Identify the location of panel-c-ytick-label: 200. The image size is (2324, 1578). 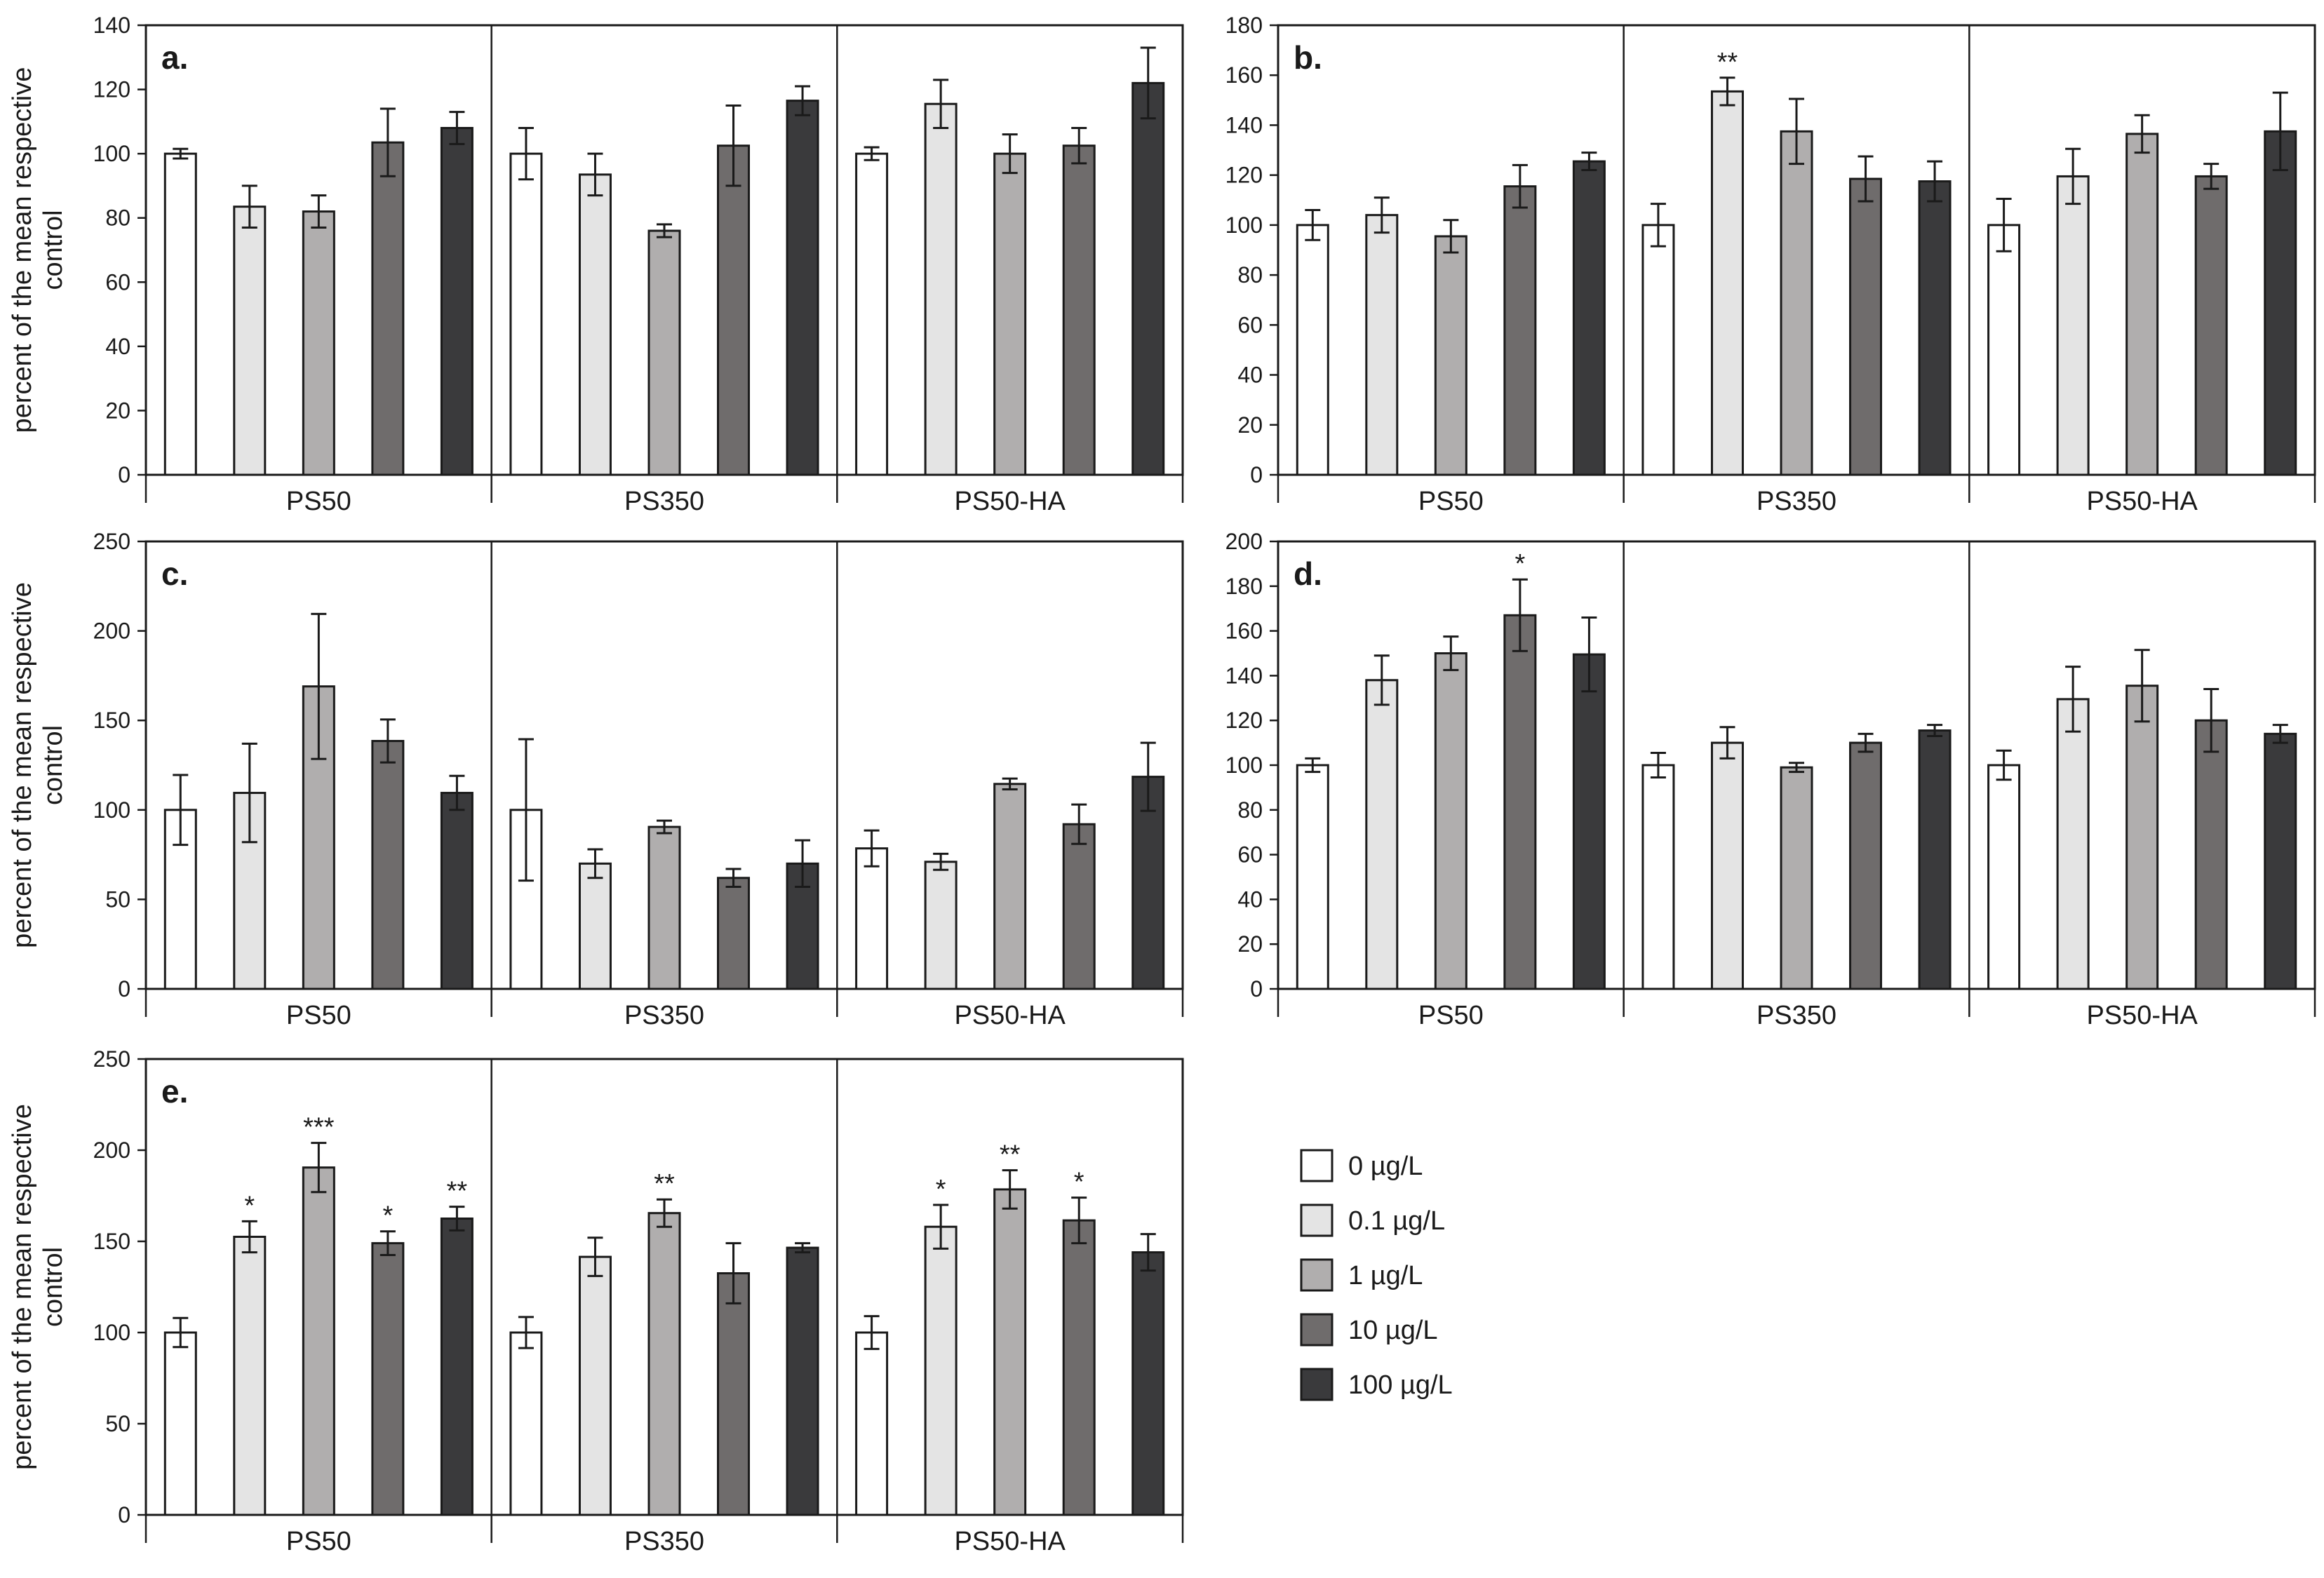
(112, 632).